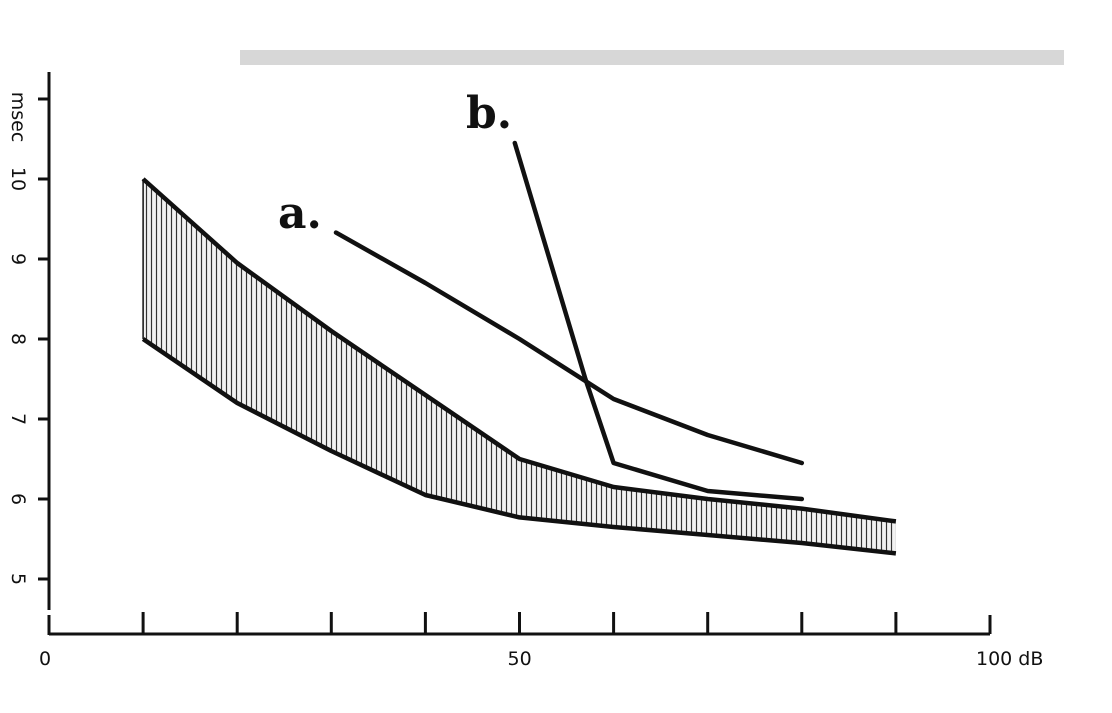  Describe the element at coordinates (18, 179) in the screenshot. I see `y-tick-label-10: 10` at that location.